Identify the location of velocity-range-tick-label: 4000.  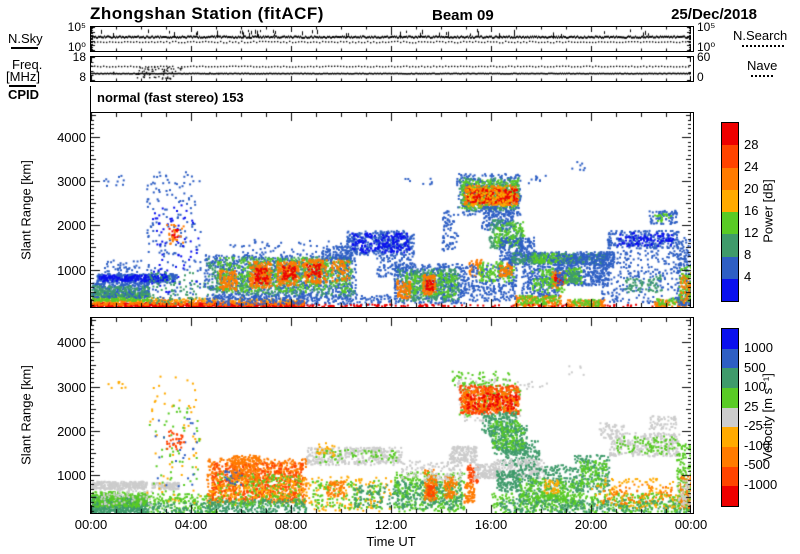
(71, 343).